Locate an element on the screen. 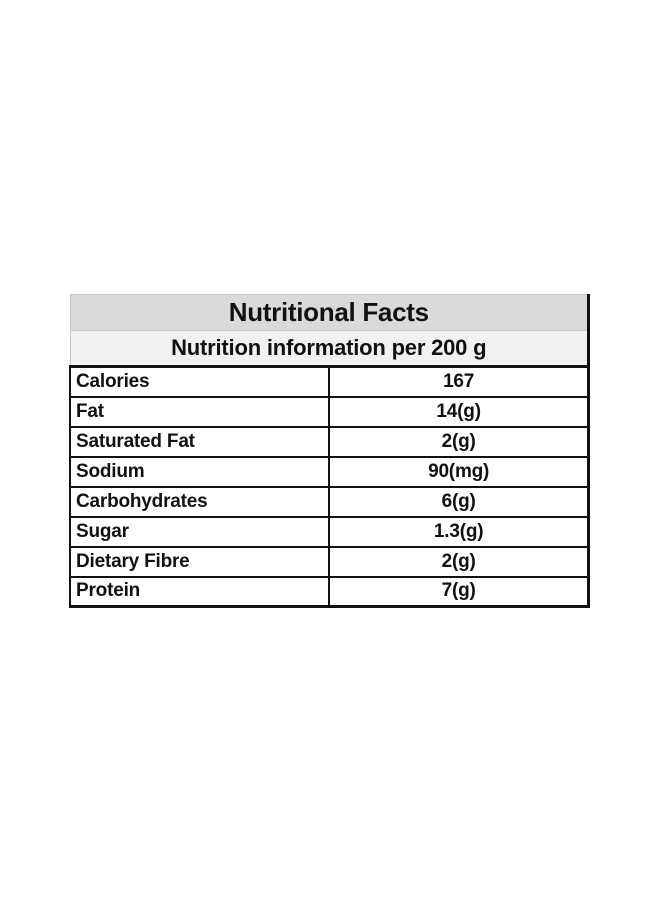 The width and height of the screenshot is (660, 900). nutrient-value: 90(mg) is located at coordinates (460, 472).